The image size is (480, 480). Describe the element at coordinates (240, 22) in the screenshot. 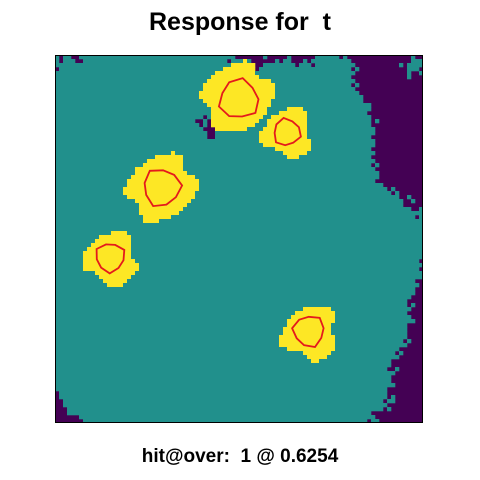

I see `chart-title: Response for t` at that location.